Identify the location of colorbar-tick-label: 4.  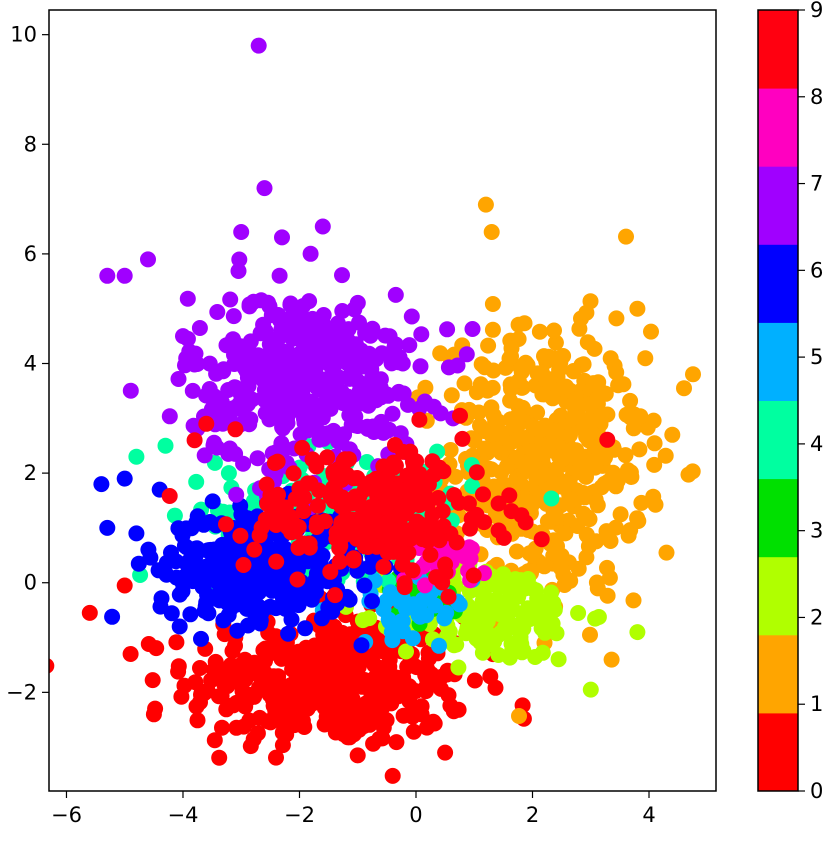
(816, 444).